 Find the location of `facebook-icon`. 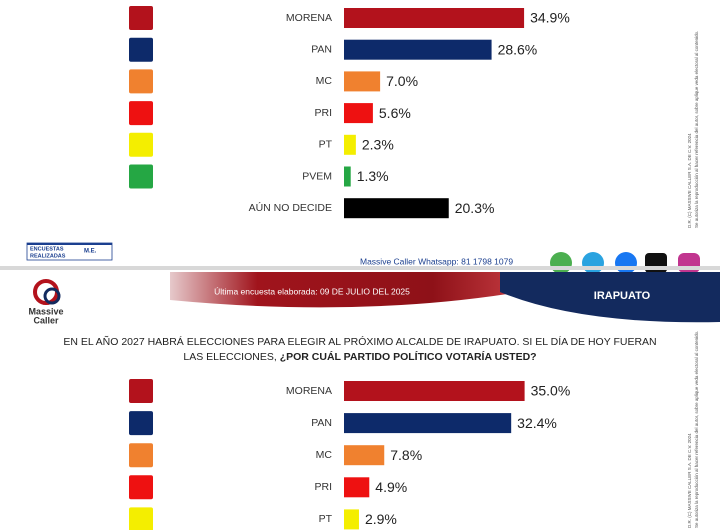

facebook-icon is located at coordinates (626, 263).